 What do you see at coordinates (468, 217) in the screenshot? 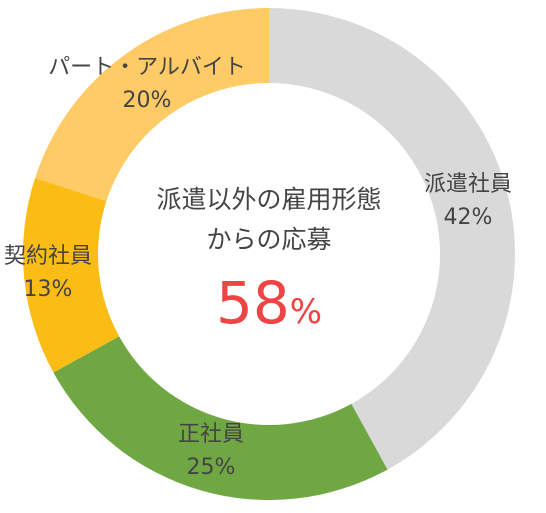
I see `slice-value-1: 42%` at bounding box center [468, 217].